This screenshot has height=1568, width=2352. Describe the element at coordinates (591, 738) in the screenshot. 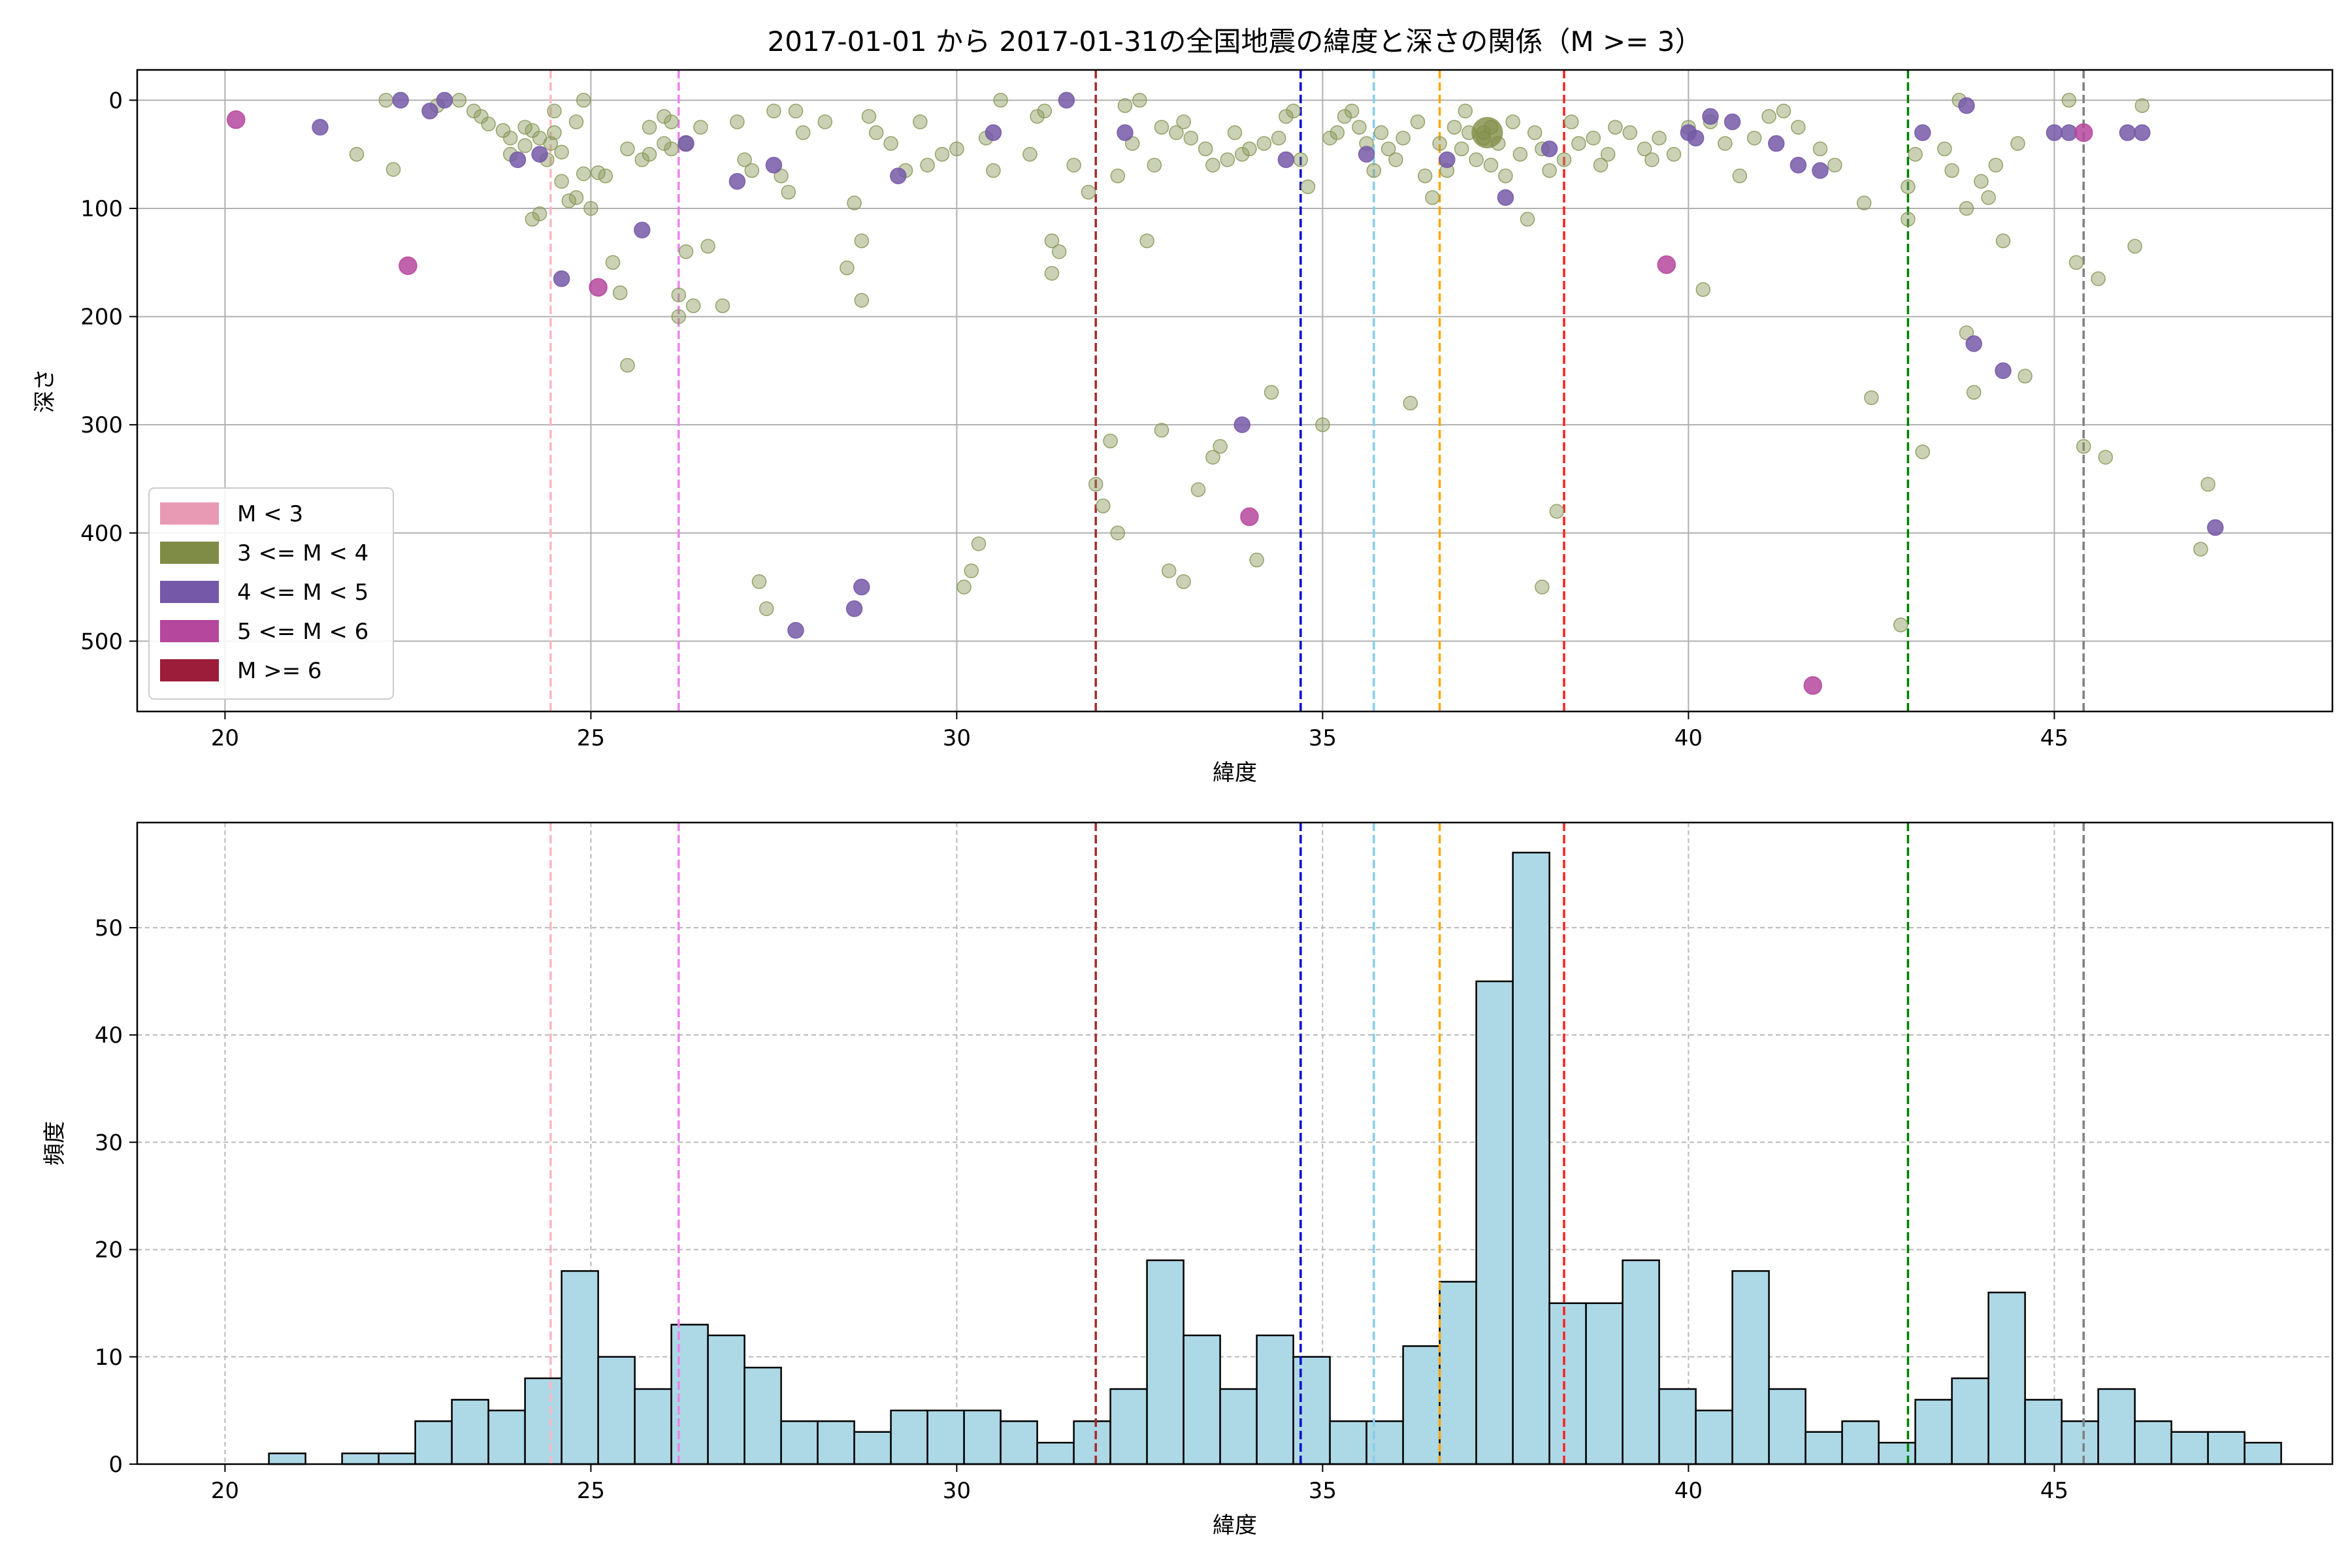

I see `scatter-x-tick-label: 25` at that location.